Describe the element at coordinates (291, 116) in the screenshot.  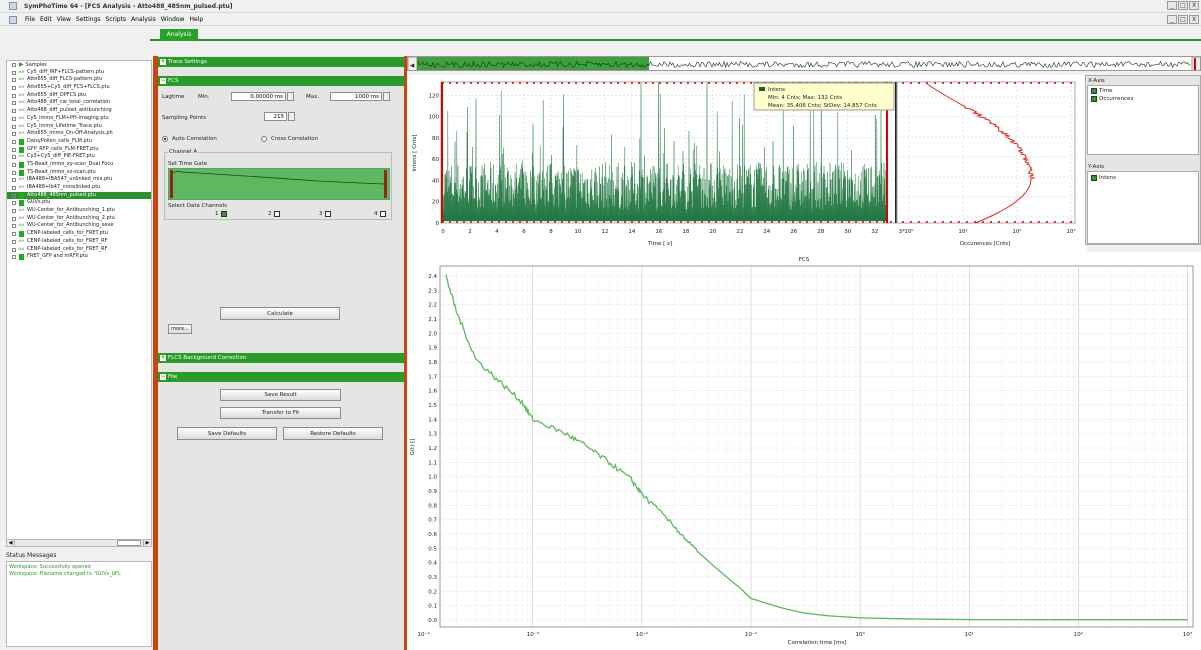
I see `sampling-spinner` at that location.